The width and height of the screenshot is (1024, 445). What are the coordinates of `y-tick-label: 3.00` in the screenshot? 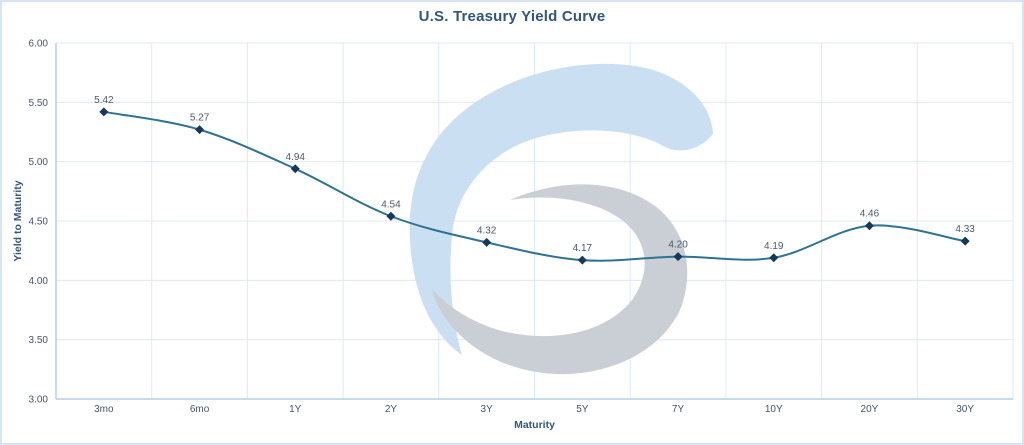 It's located at (39, 400).